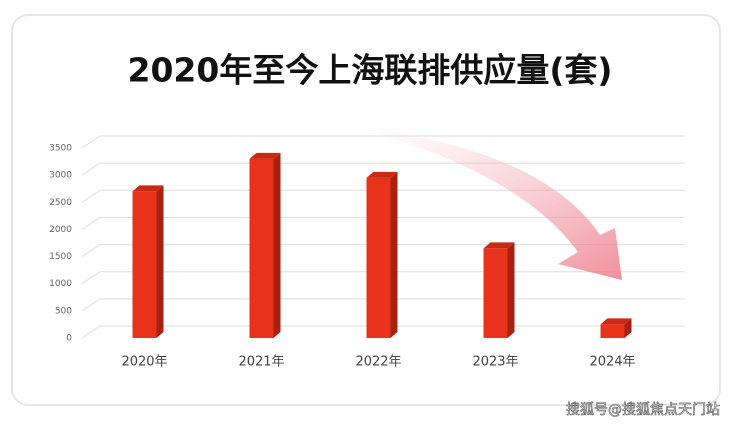 Image resolution: width=740 pixels, height=427 pixels. What do you see at coordinates (60, 230) in the screenshot?
I see `y-tick-label: 2000` at bounding box center [60, 230].